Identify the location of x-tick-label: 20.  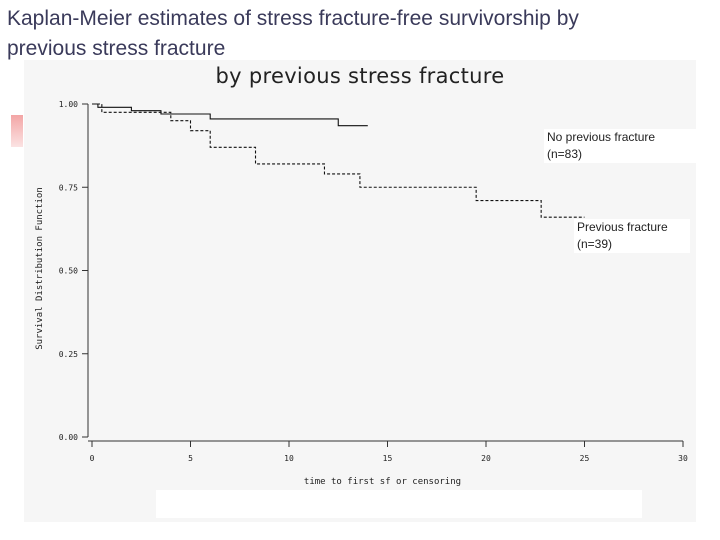
(486, 458).